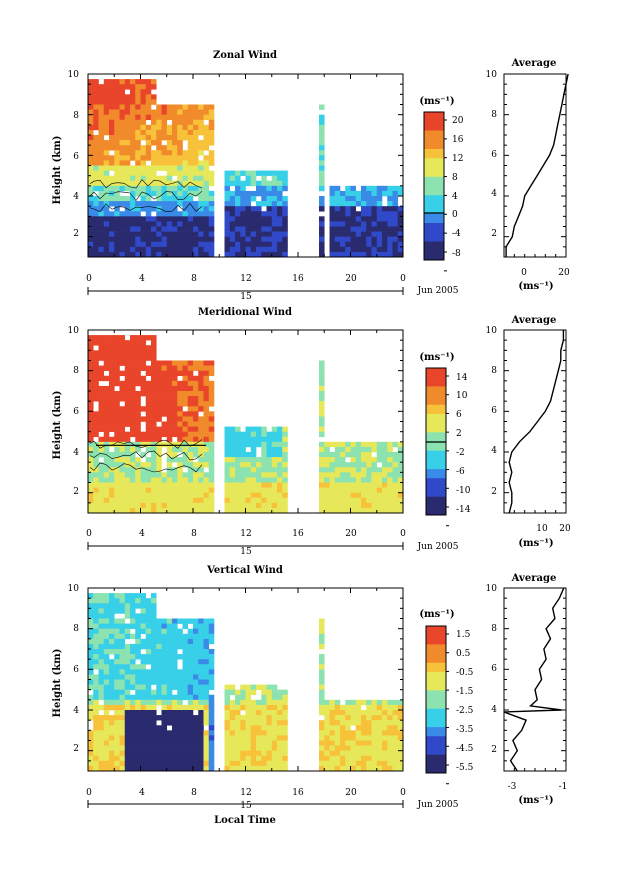 The image size is (620, 873). What do you see at coordinates (437, 705) in the screenshot?
I see `colorbar` at bounding box center [437, 705].